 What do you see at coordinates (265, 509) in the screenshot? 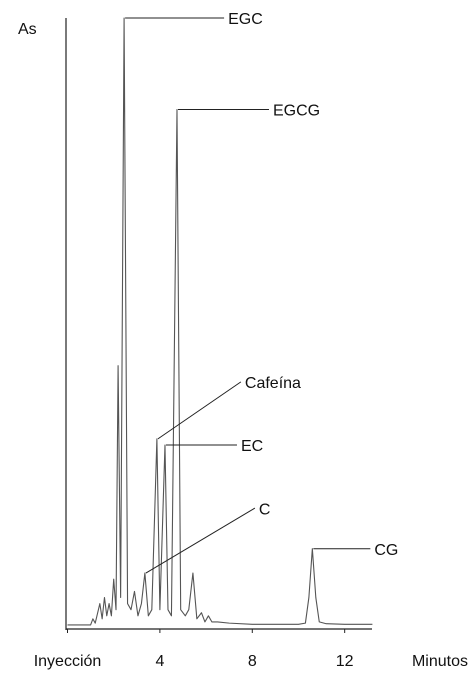
I see `peak-label: C` at bounding box center [265, 509].